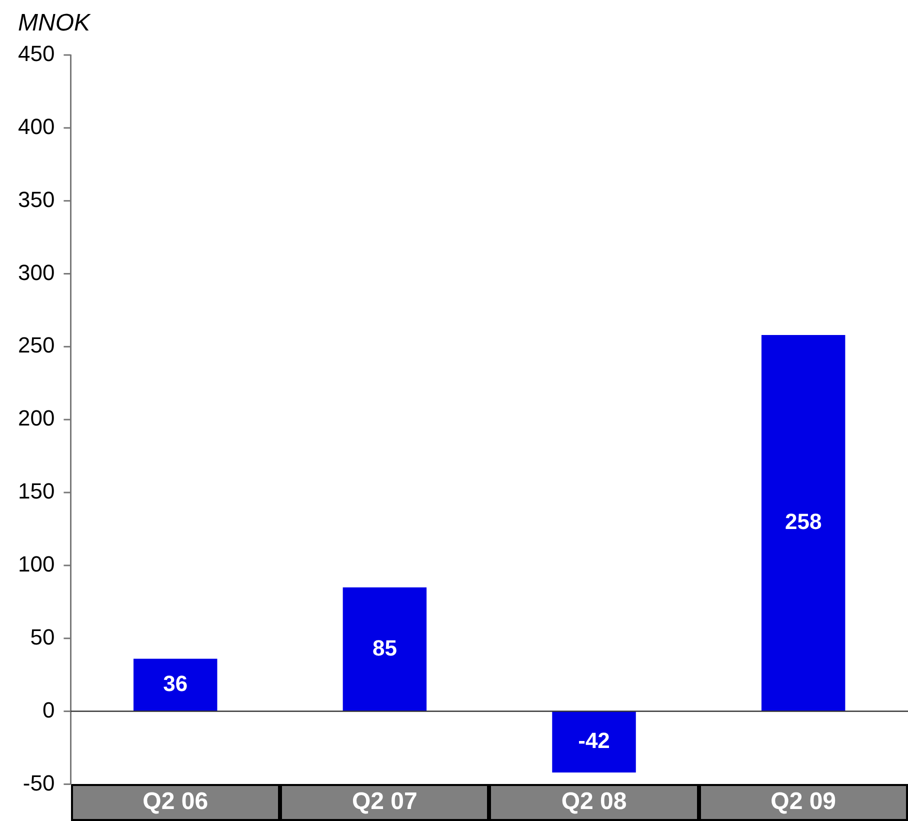  Describe the element at coordinates (36, 272) in the screenshot. I see `y-tick-label: 300` at that location.